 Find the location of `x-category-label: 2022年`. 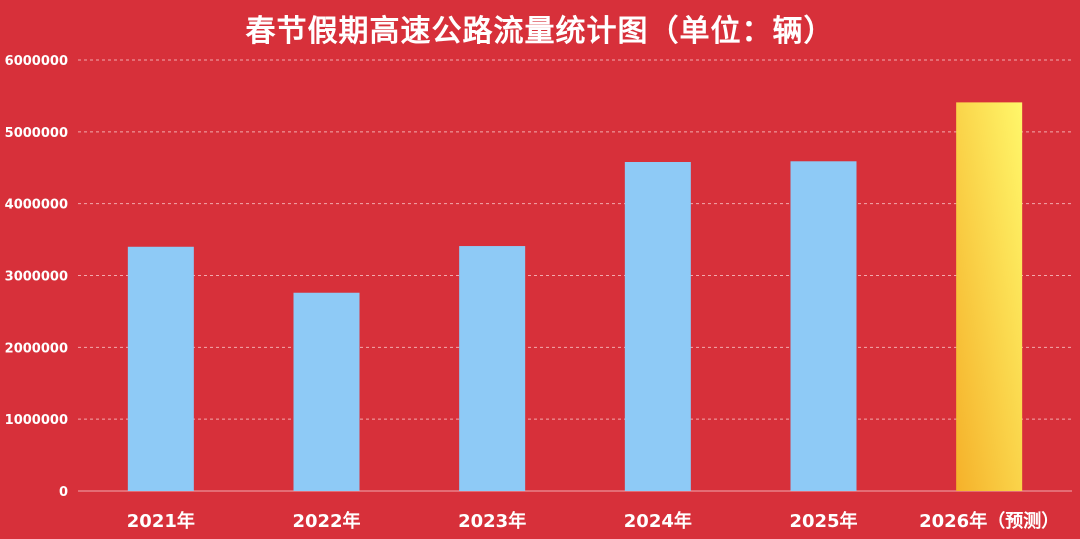

x-category-label: 2022年 is located at coordinates (326, 521).